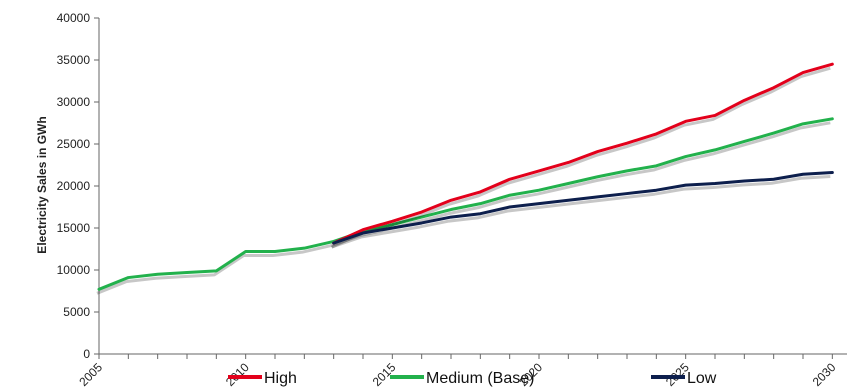 The width and height of the screenshot is (857, 391). What do you see at coordinates (74, 270) in the screenshot?
I see `y-tick-label: 10000` at bounding box center [74, 270].